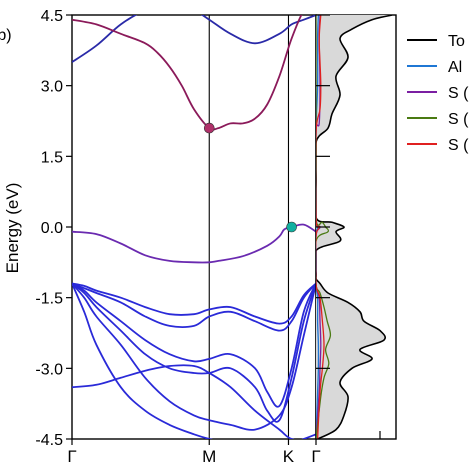 This screenshot has width=474, height=474. Describe the element at coordinates (458, 145) in the screenshot. I see `legend-label-S-3: S (` at that location.